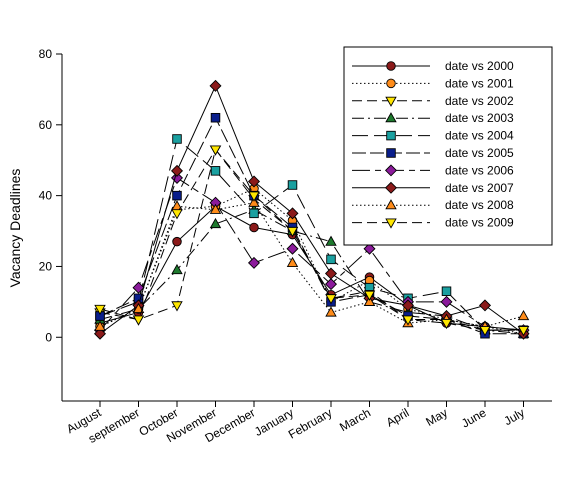 The height and width of the screenshot is (480, 588). What do you see at coordinates (46, 266) in the screenshot?
I see `y-tick-label: 20` at bounding box center [46, 266].